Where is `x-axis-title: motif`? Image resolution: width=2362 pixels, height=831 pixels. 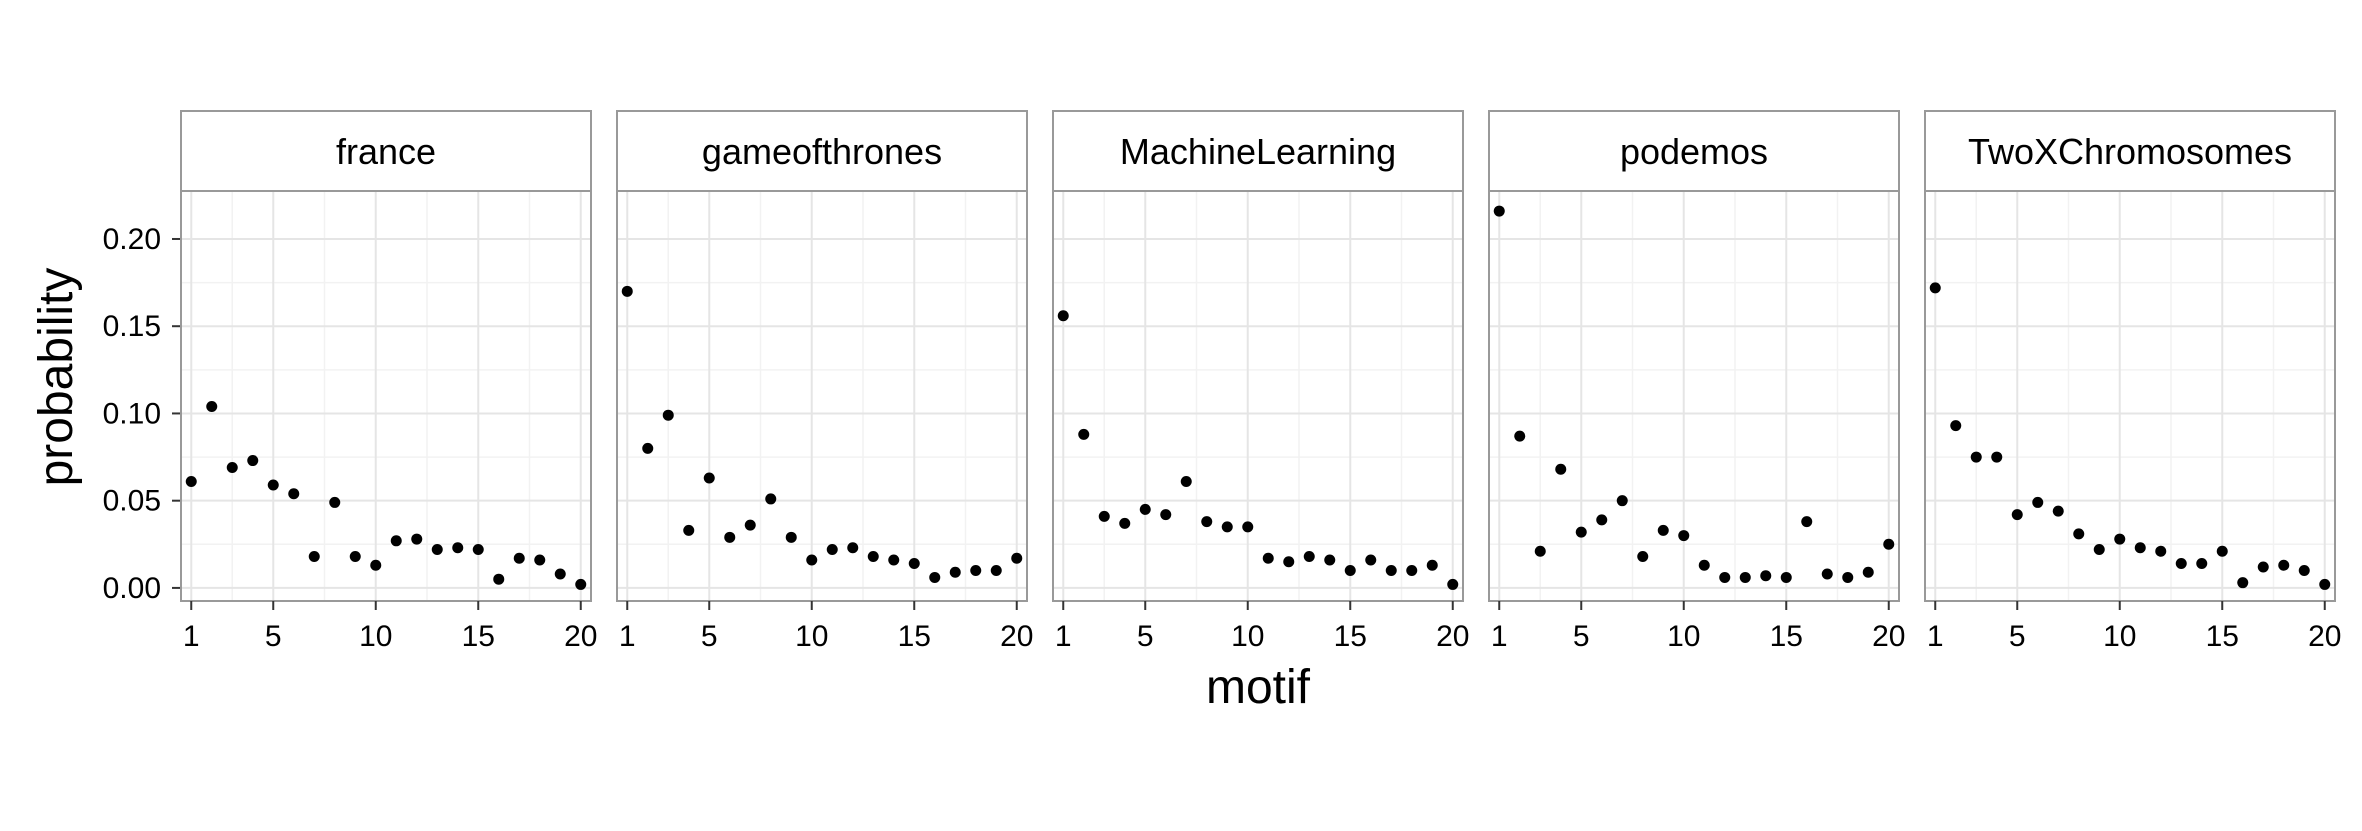
x-axis-title: motif is located at coordinates (1258, 687).